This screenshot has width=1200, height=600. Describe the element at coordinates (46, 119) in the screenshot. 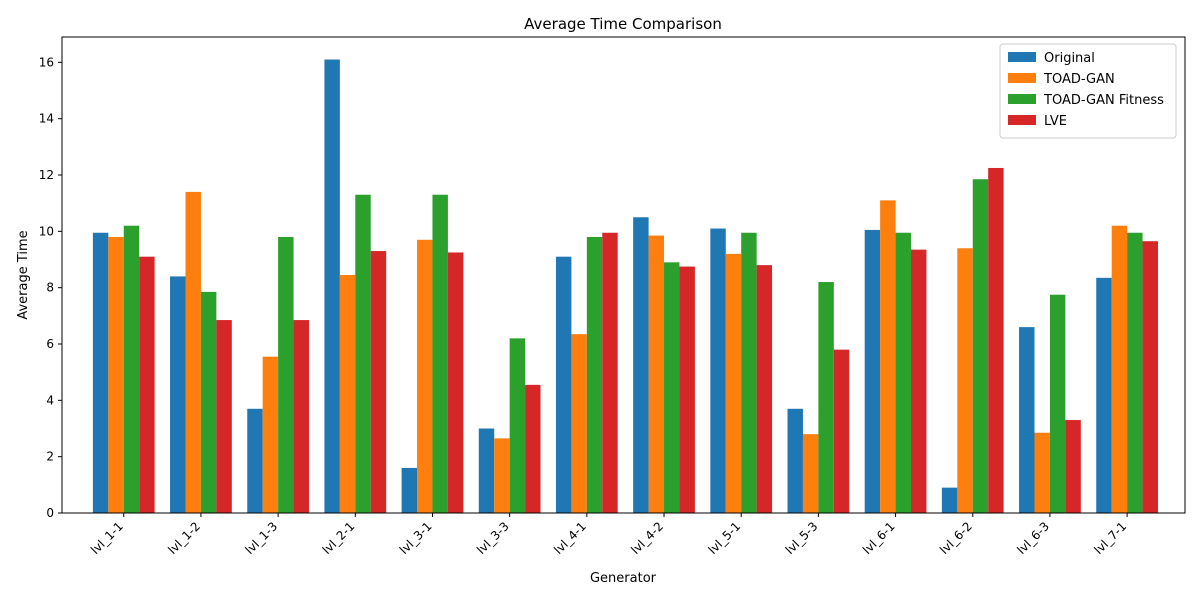

I see `y-tick-label: 14` at that location.